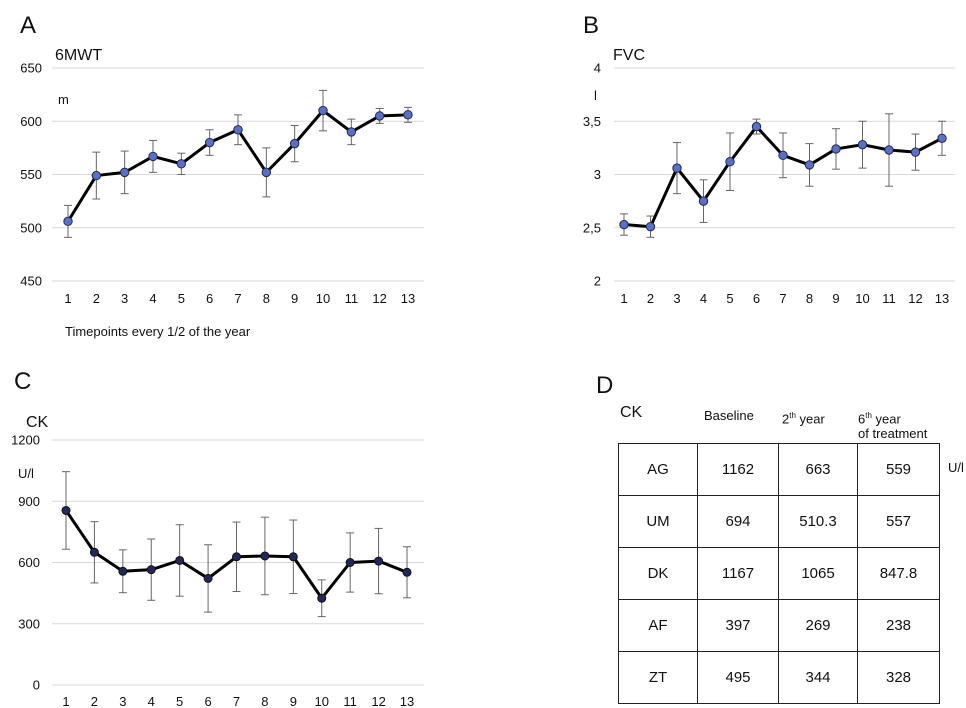 This screenshot has height=708, width=966. Describe the element at coordinates (29, 623) in the screenshot. I see `y-tick-label: 300` at that location.